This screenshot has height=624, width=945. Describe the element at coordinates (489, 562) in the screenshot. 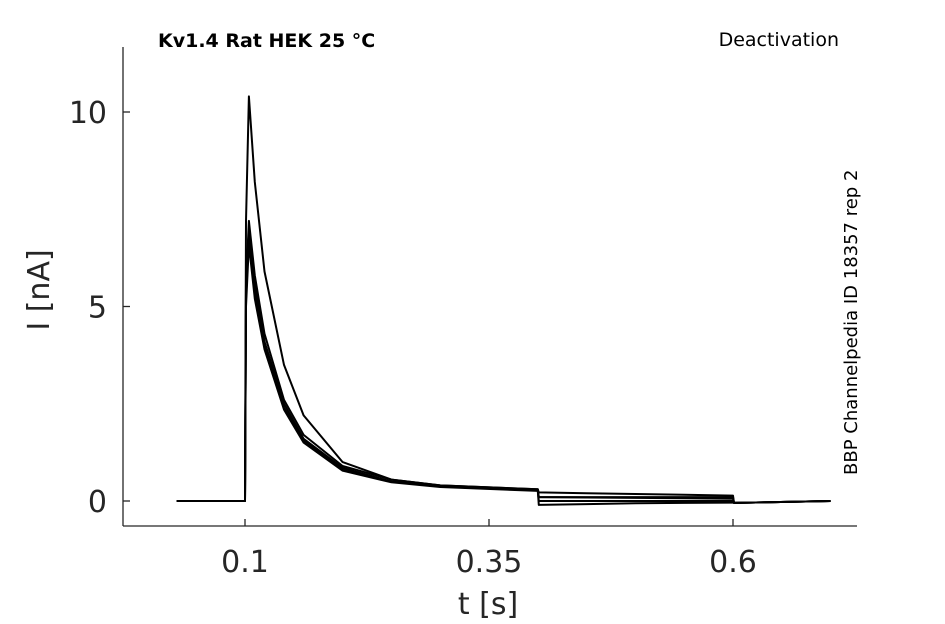

I see `x-tick-label: 0.35` at that location.